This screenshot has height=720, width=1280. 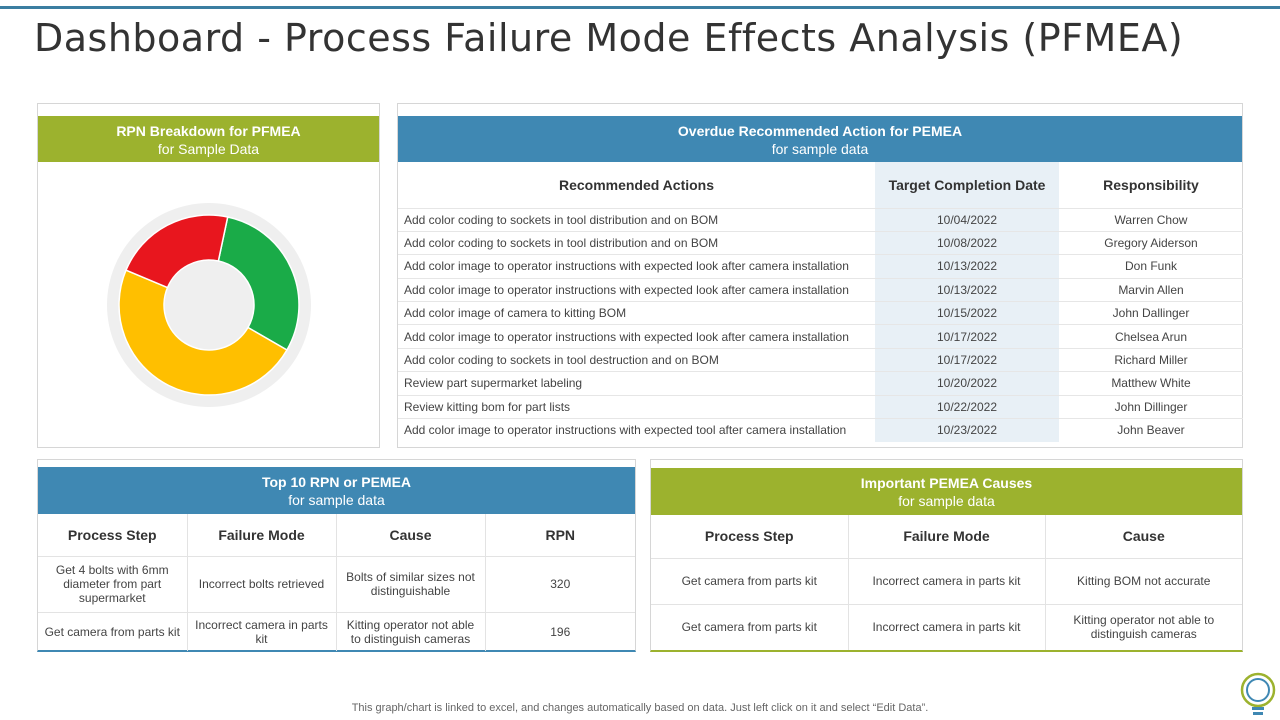 What do you see at coordinates (1151, 406) in the screenshot?
I see `cell-responsibility: John Dillinger` at bounding box center [1151, 406].